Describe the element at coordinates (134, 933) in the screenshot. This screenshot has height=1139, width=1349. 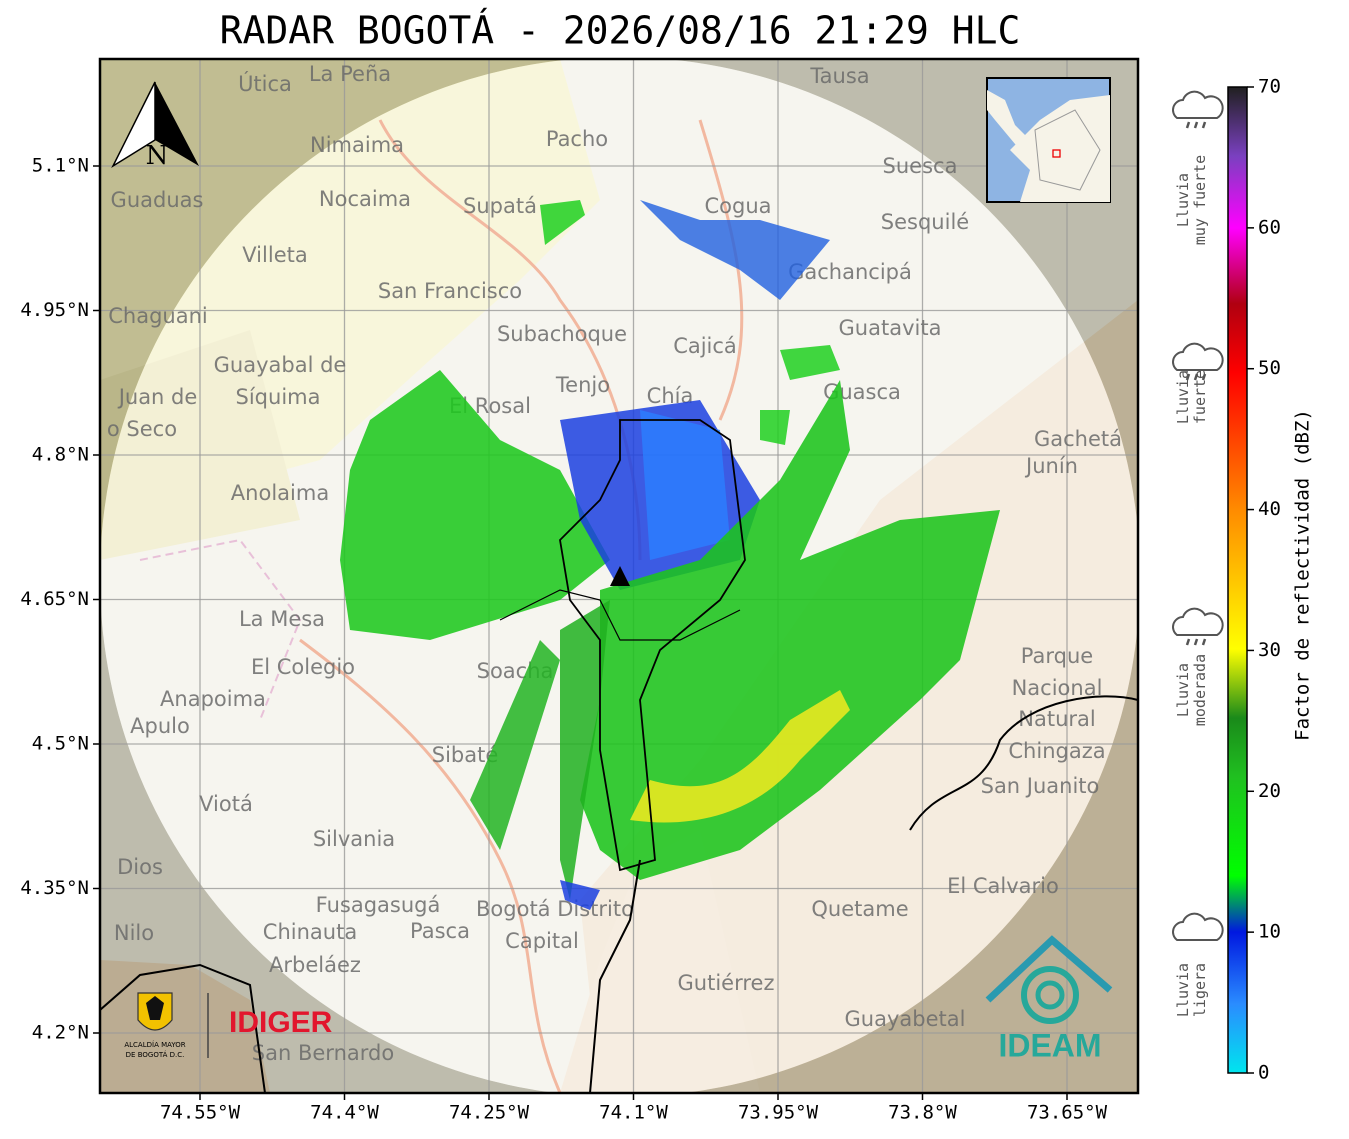
I see `place-label: Nilo` at that location.